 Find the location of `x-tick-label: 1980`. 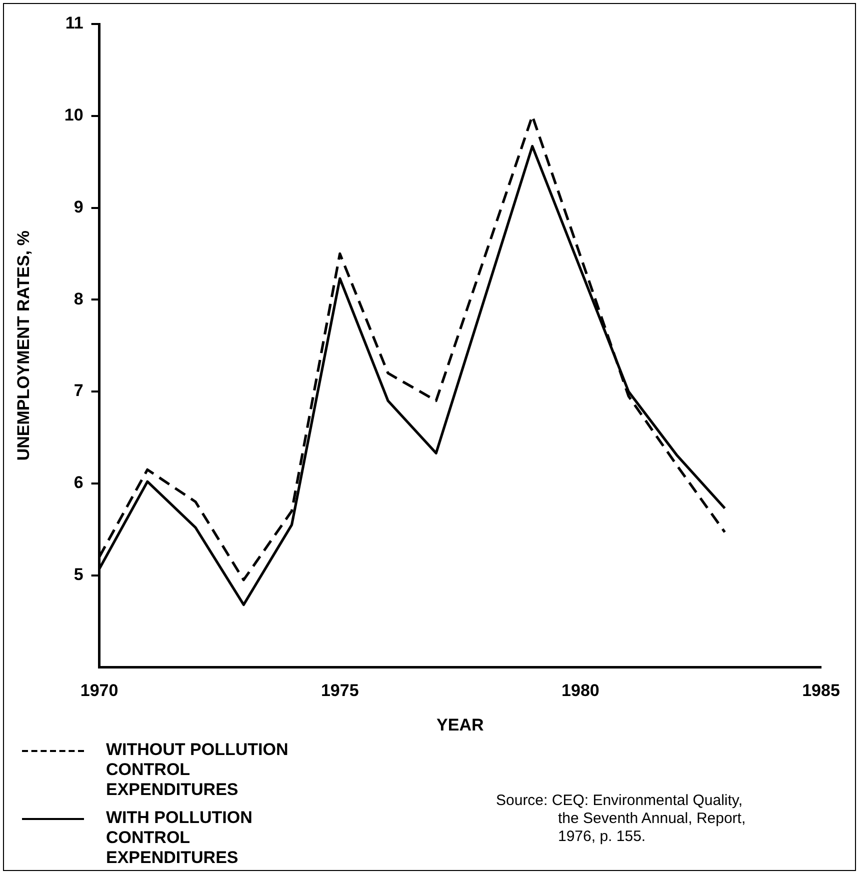

x-tick-label: 1980 is located at coordinates (581, 690).